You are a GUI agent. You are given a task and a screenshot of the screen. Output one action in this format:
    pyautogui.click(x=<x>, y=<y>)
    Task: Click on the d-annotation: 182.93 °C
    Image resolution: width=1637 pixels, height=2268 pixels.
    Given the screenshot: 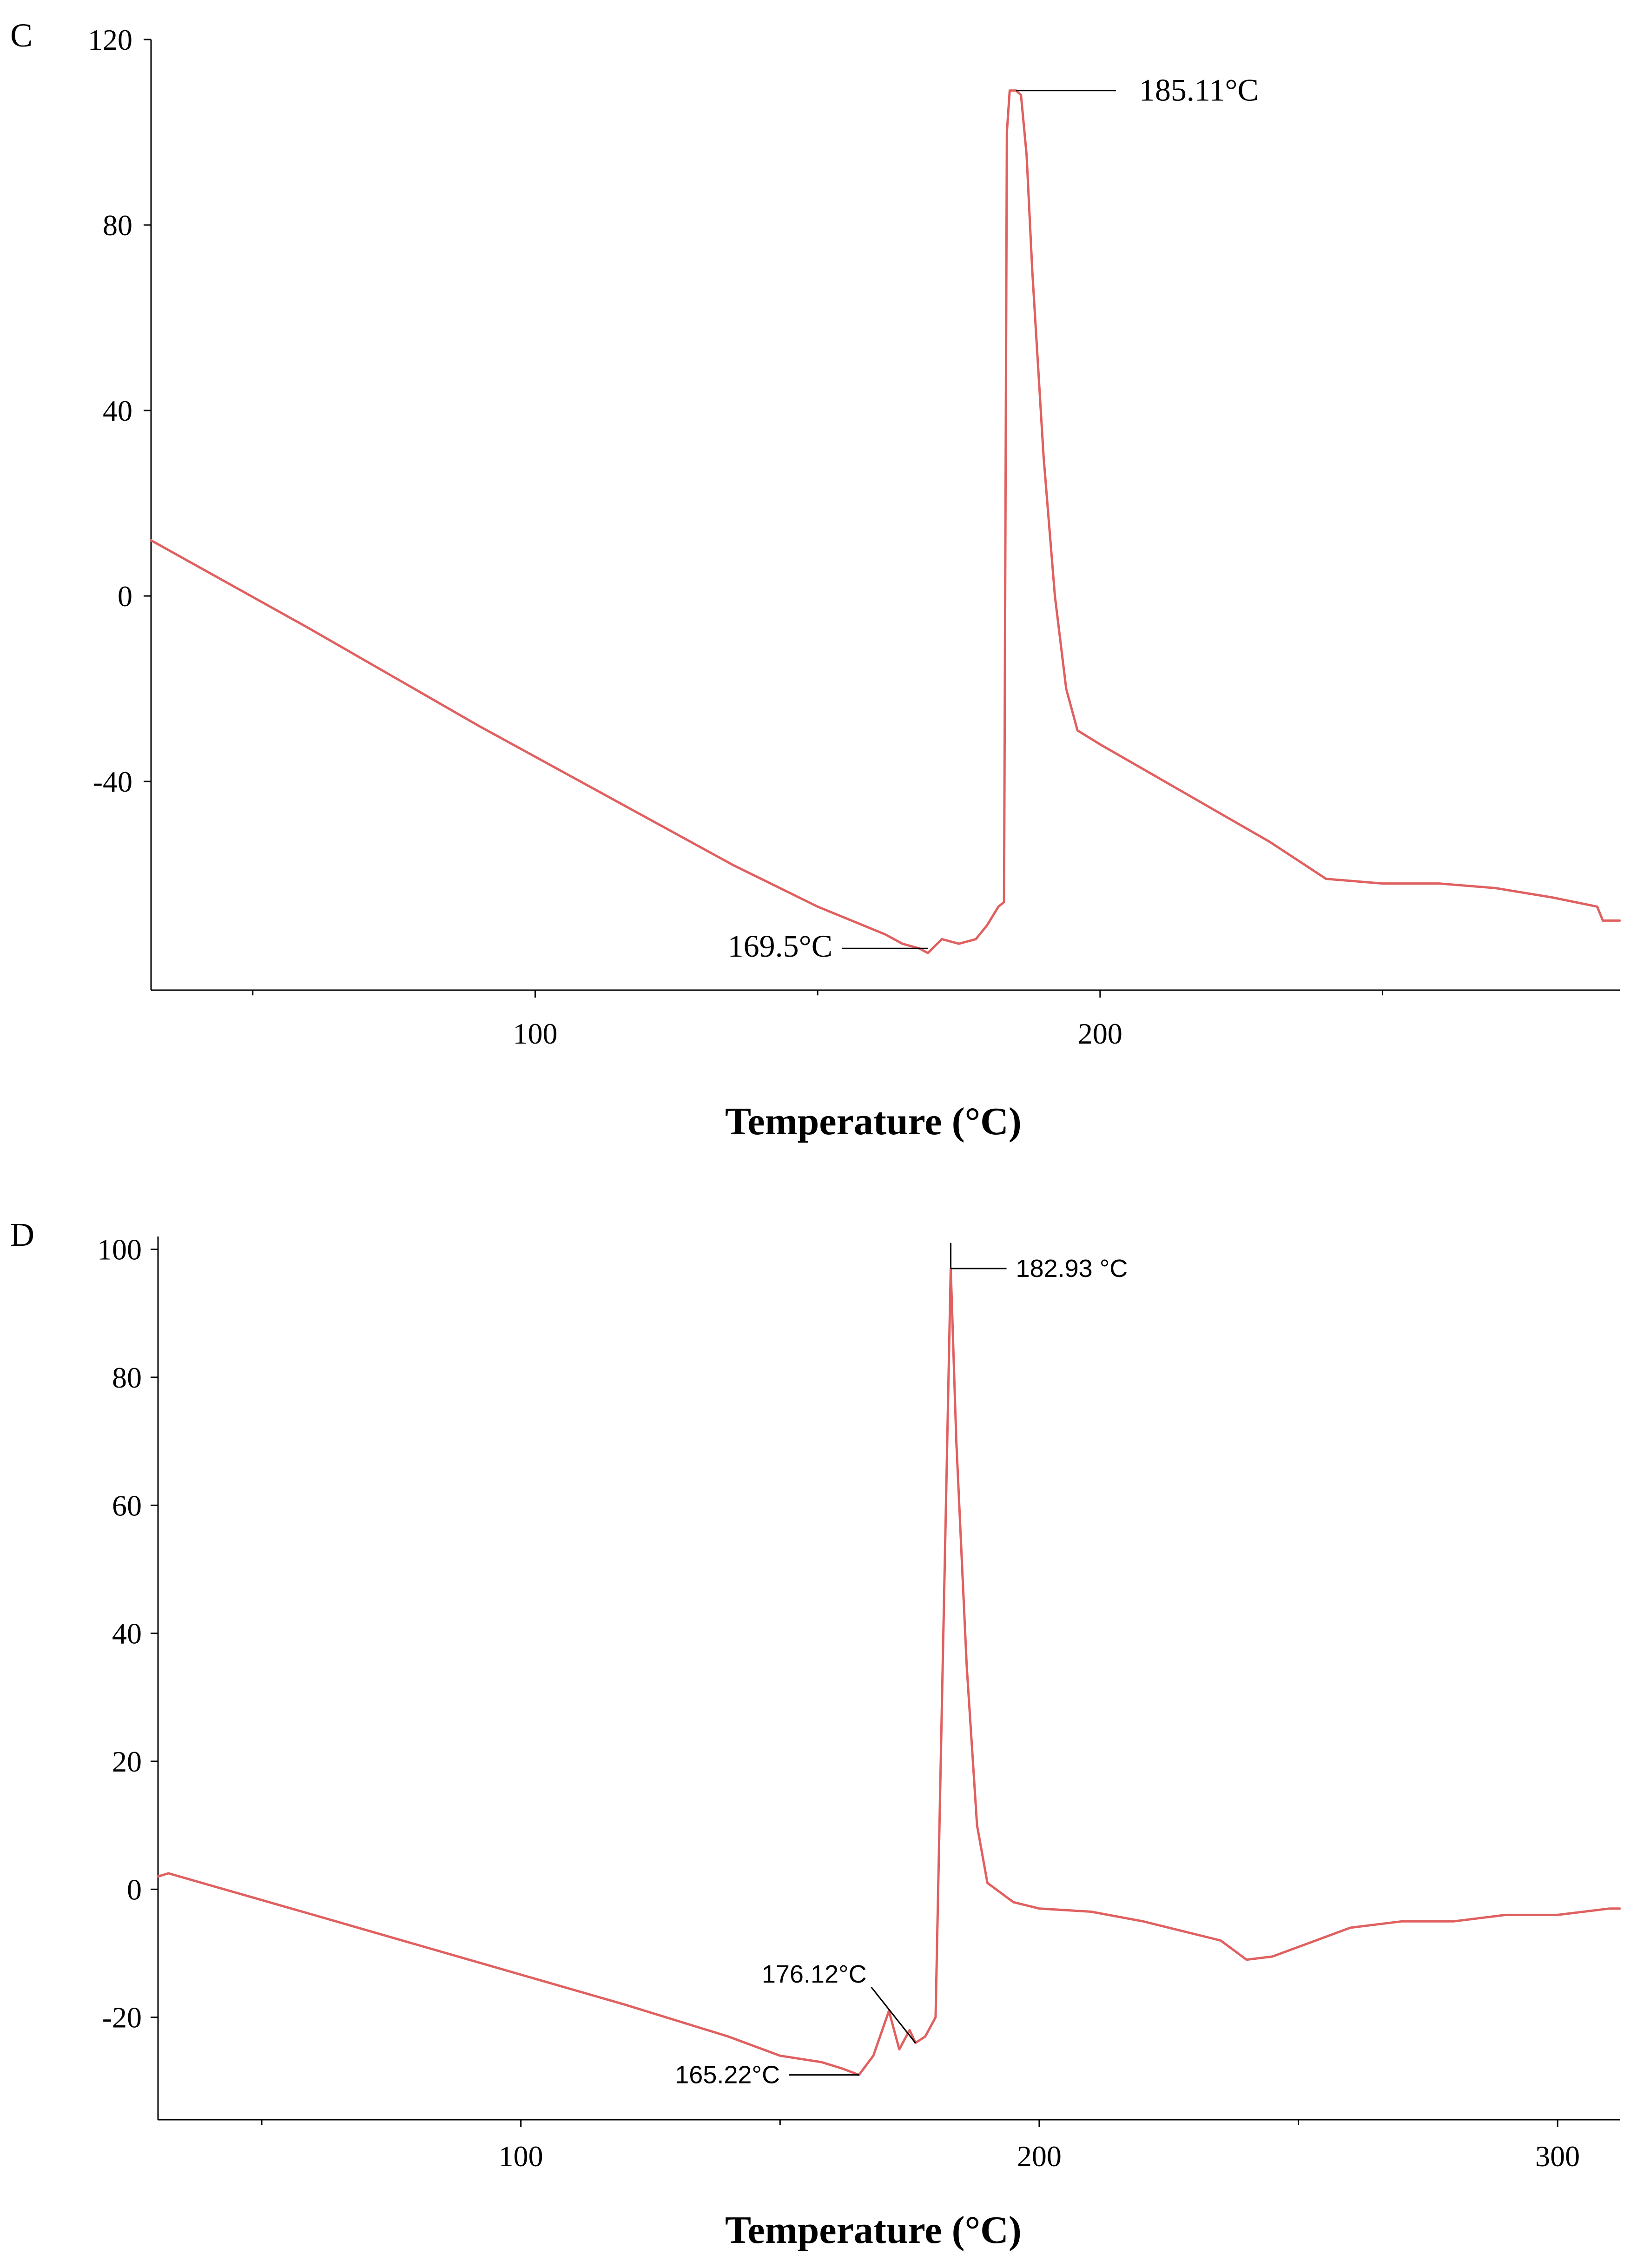 What is the action you would take?
    pyautogui.click(x=1039, y=1269)
    